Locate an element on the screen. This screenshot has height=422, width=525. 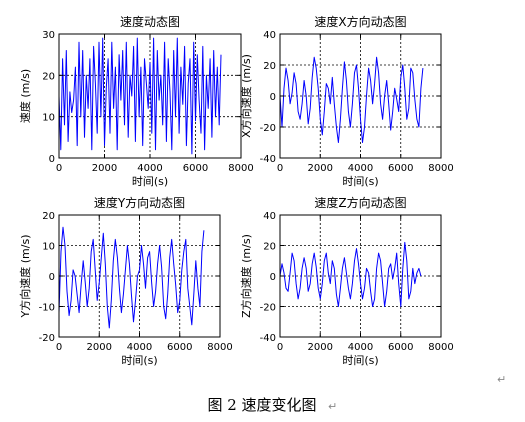
y-axis-label: 速度 (m/s) is located at coordinates (25, 96).